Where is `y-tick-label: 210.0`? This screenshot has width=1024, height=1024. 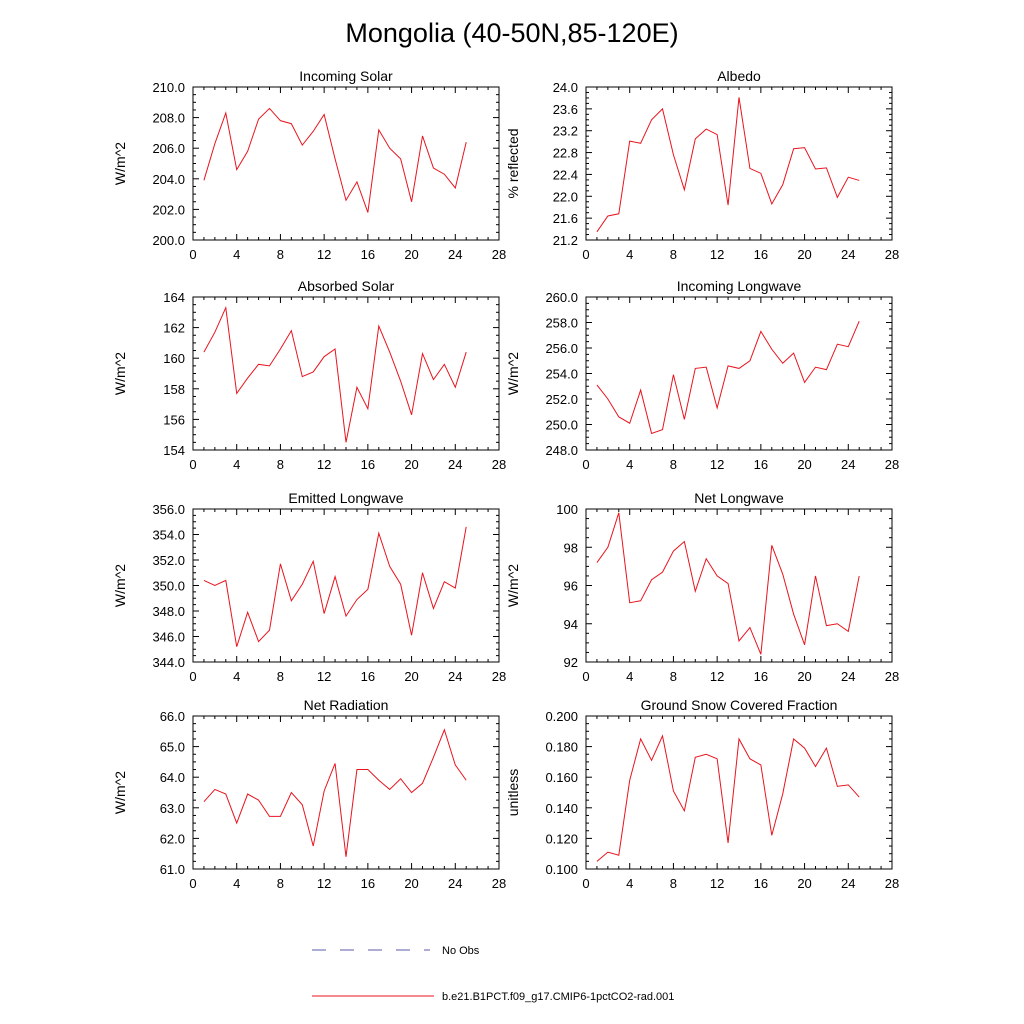 y-tick-label: 210.0 is located at coordinates (168, 87).